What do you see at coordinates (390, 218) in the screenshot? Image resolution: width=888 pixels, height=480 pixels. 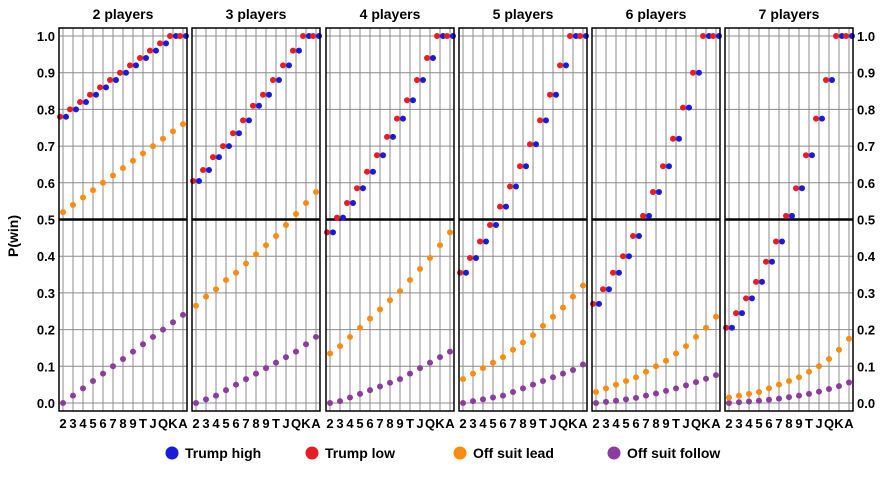 I see `panel-3: 4 players 2 3 4 5 6 7 8 9 T J Q K A` at bounding box center [390, 218].